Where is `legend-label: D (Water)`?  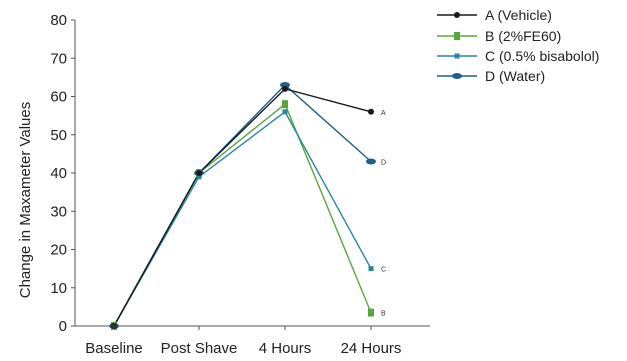 legend-label: D (Water) is located at coordinates (515, 76).